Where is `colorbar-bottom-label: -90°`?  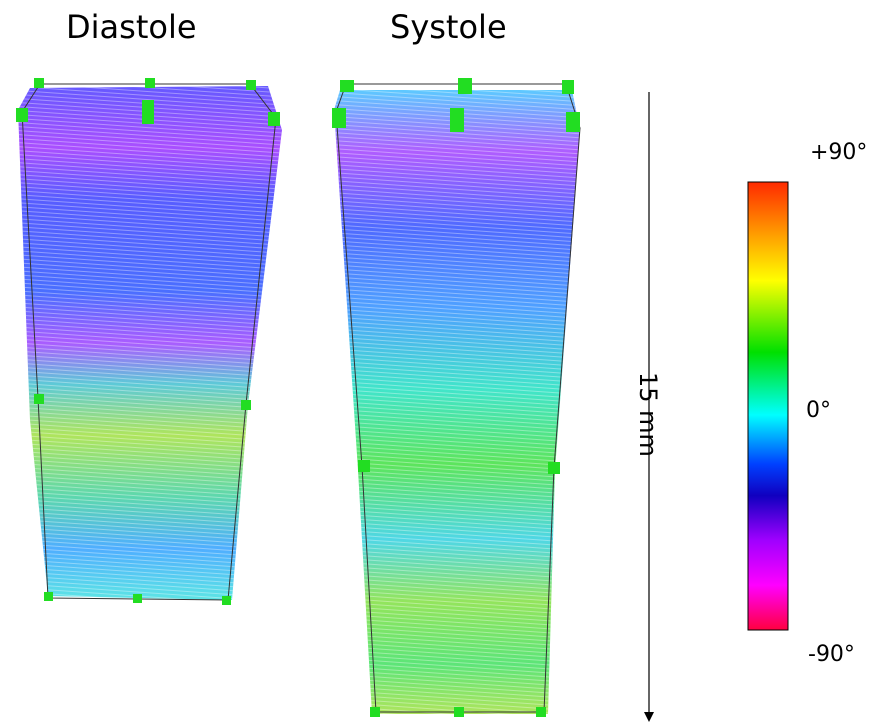 colorbar-bottom-label: -90° is located at coordinates (831, 654).